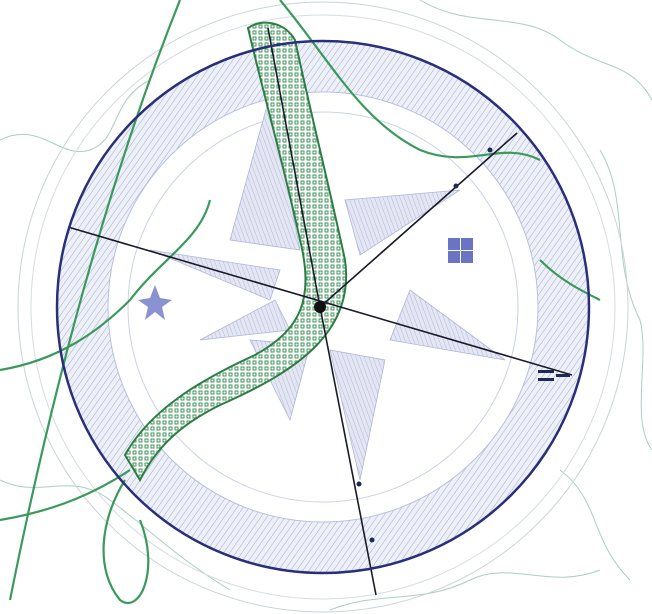  I want to click on square-plaza, so click(460, 250).